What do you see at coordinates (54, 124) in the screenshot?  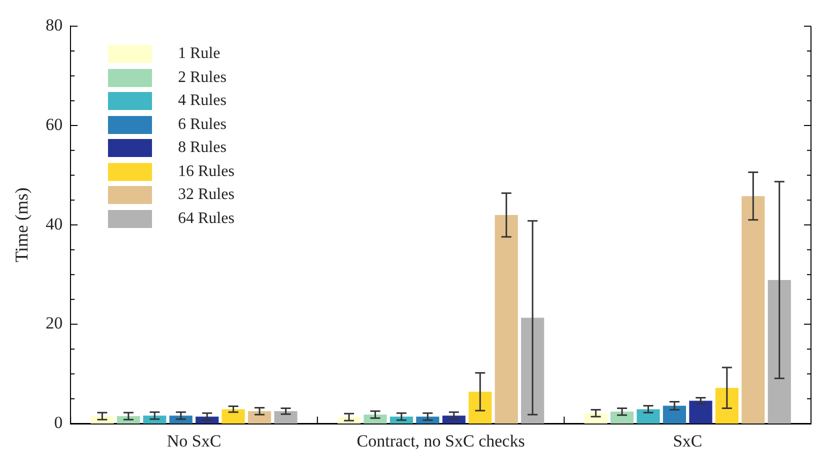 I see `y-tick-label: 60` at bounding box center [54, 124].